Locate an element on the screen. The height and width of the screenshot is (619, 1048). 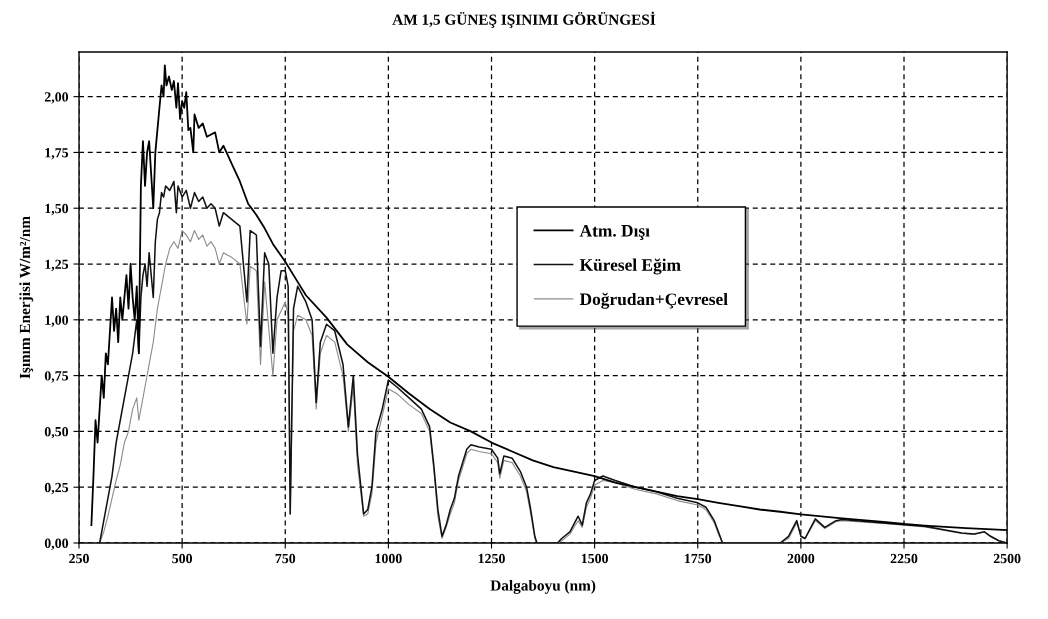
y-tick-label: 1,00 is located at coordinates (57, 321).